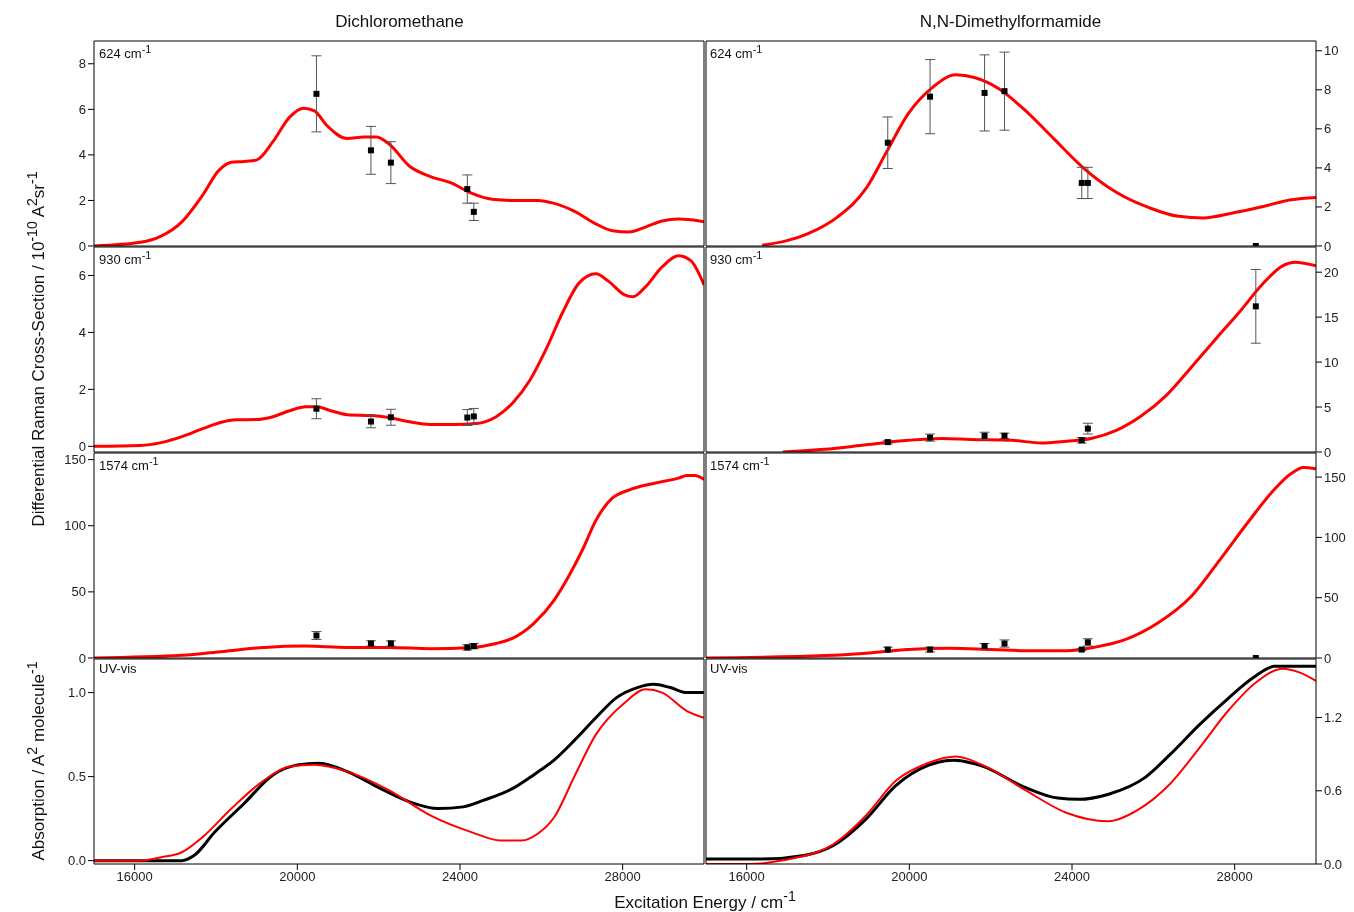  I want to click on y-tick-label: 0.6, so click(1333, 791).